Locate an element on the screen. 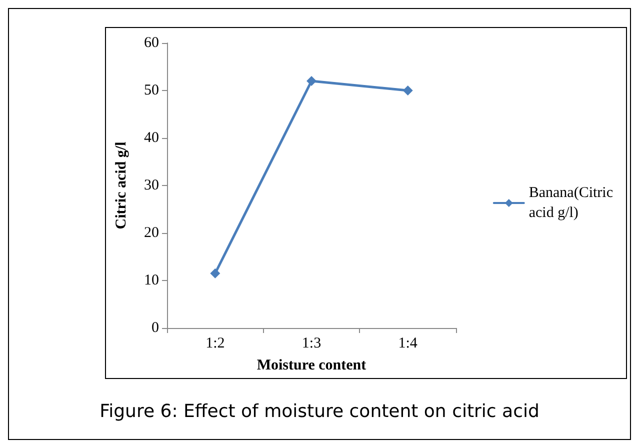  y-tick-label: 50 is located at coordinates (151, 90).